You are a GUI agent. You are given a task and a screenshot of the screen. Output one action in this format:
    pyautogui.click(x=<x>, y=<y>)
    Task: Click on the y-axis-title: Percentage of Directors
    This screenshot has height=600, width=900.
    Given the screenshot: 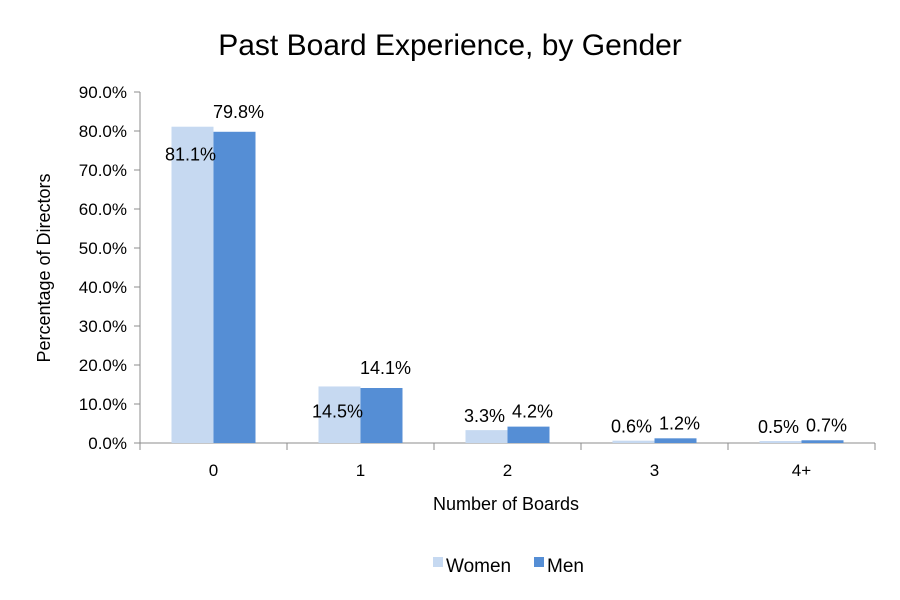 What is the action you would take?
    pyautogui.click(x=44, y=267)
    